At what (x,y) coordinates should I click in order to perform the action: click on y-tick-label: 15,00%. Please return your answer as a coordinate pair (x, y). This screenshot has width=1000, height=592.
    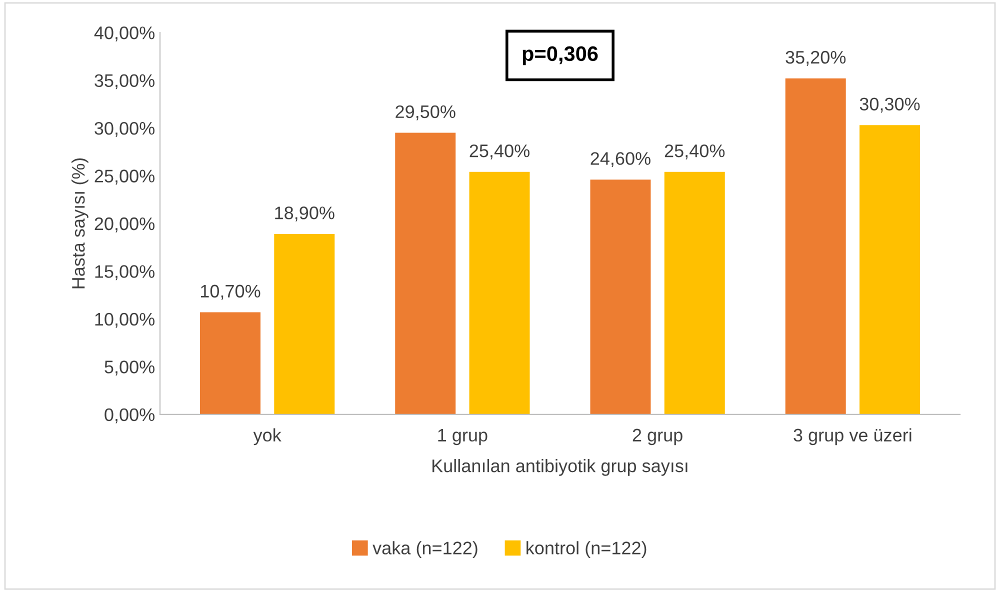
    Looking at the image, I should click on (124, 272).